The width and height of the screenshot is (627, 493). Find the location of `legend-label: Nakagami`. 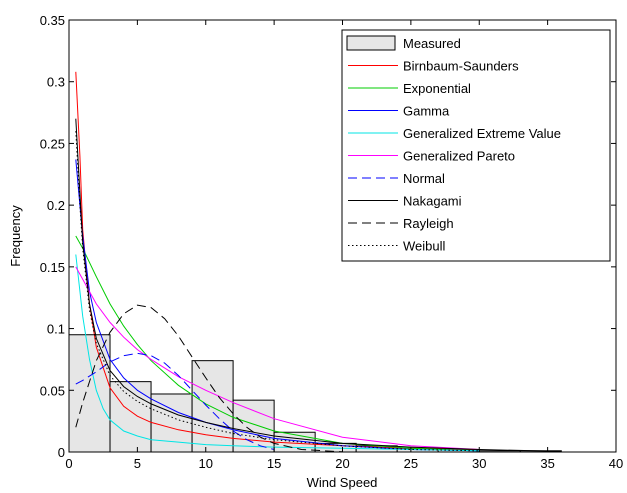

legend-label: Nakagami is located at coordinates (432, 201).